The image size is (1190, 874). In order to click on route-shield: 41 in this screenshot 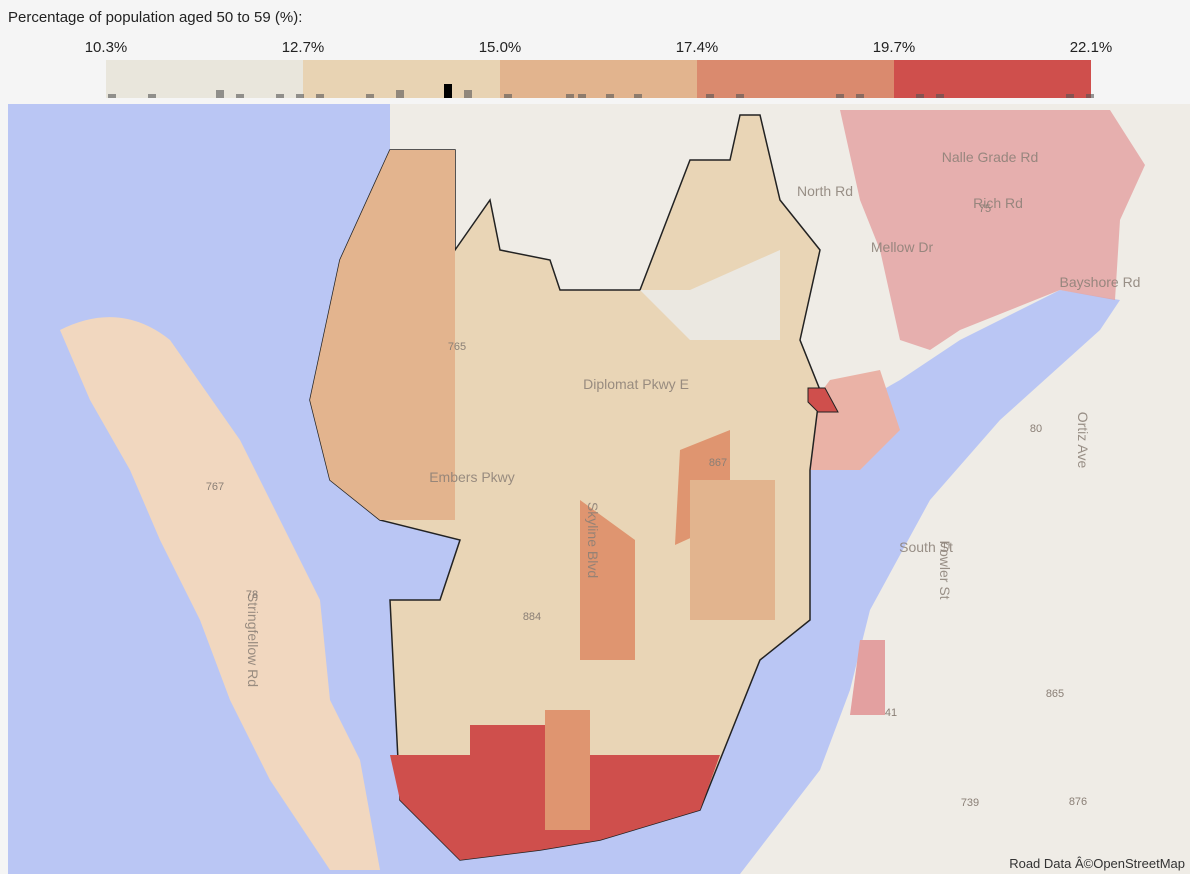, I will do `click(891, 713)`.